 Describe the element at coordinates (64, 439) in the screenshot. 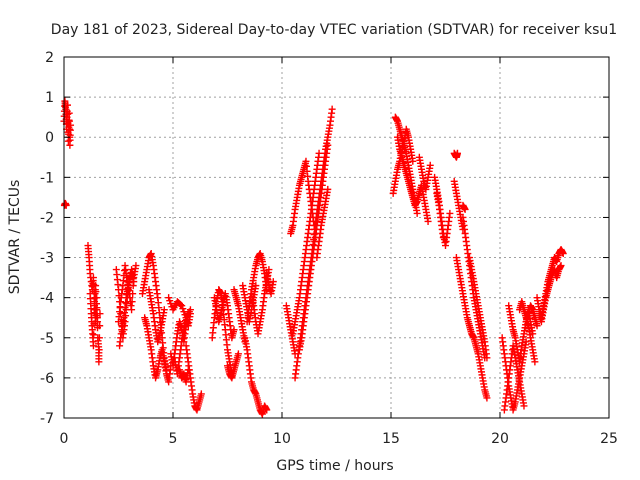

I see `x-tick-label: 0` at that location.